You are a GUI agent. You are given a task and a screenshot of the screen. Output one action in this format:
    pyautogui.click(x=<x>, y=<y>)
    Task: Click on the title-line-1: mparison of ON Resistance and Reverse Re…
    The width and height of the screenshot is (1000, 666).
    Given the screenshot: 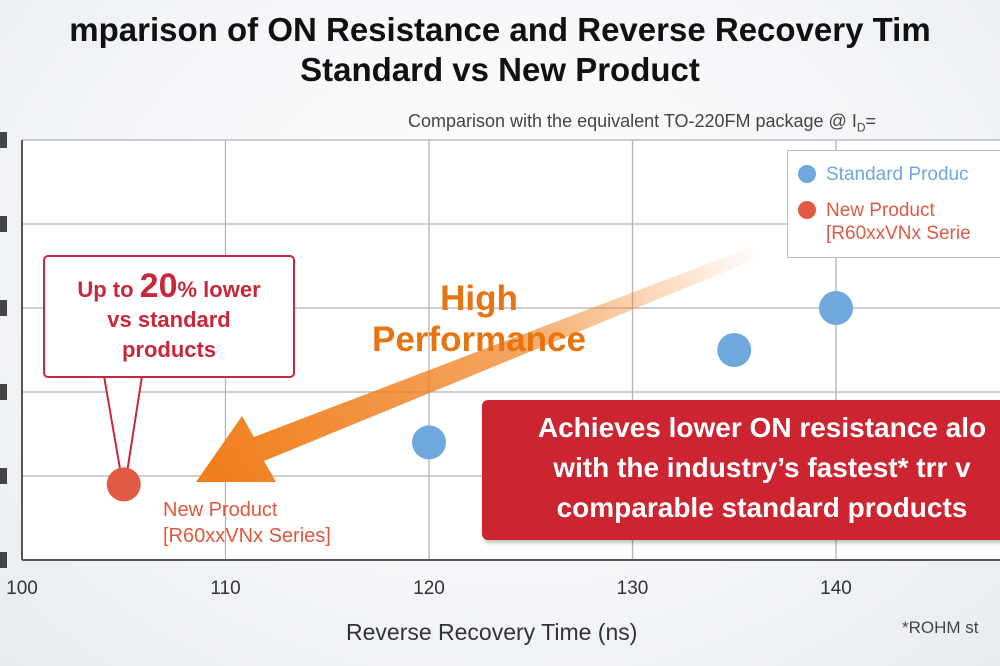 What is the action you would take?
    pyautogui.click(x=500, y=29)
    